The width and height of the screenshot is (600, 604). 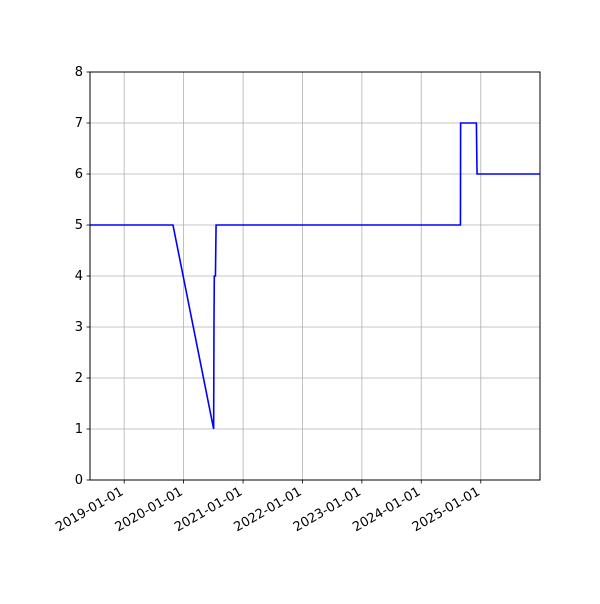 What do you see at coordinates (79, 72) in the screenshot?
I see `y-tick-label: 8` at bounding box center [79, 72].